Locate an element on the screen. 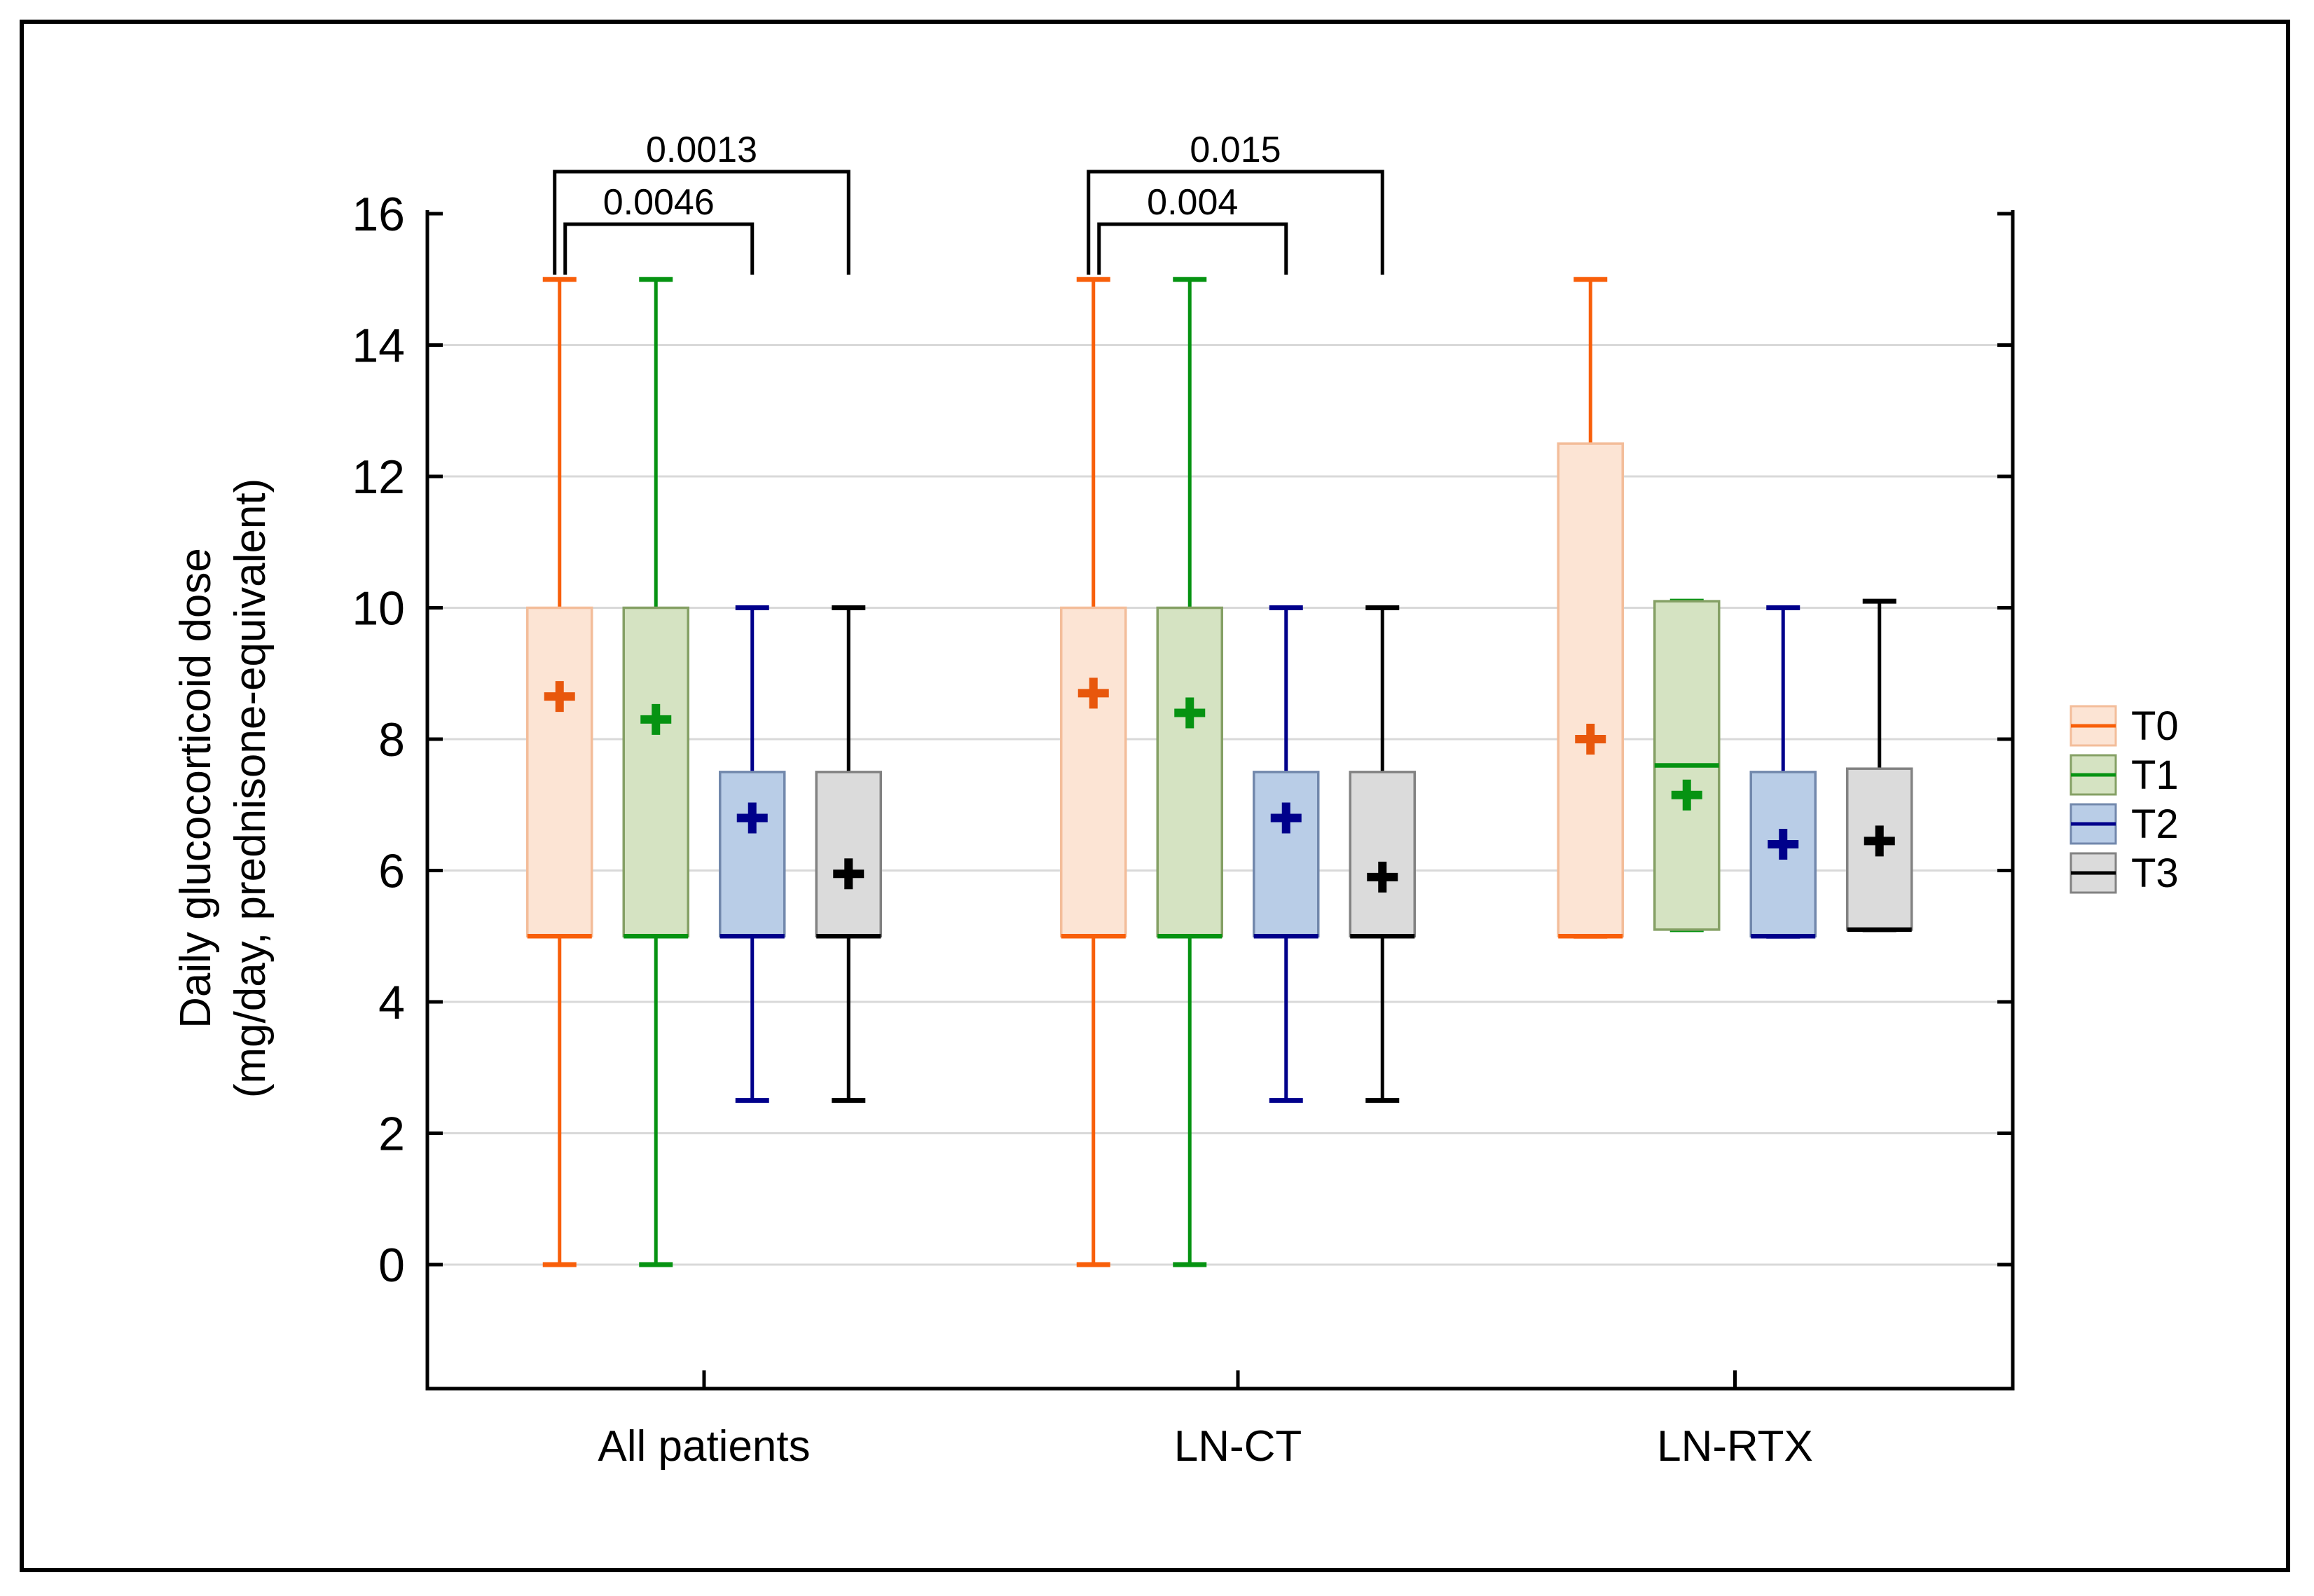  x-axis-group-label: LN-RTX is located at coordinates (1735, 1446).